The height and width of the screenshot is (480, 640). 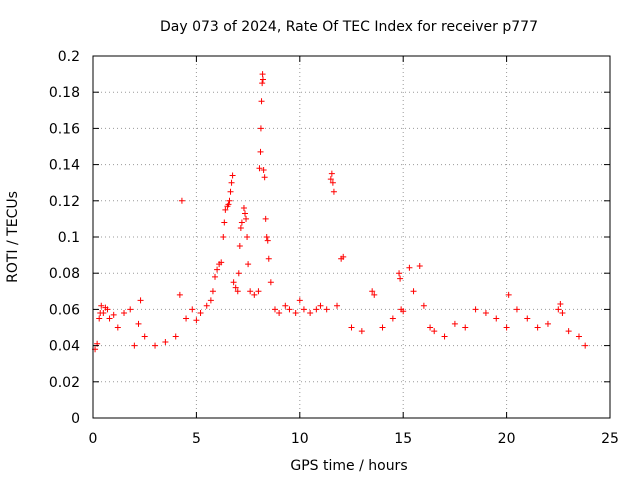 What do you see at coordinates (196, 439) in the screenshot?
I see `x-tick-label: 5` at bounding box center [196, 439].